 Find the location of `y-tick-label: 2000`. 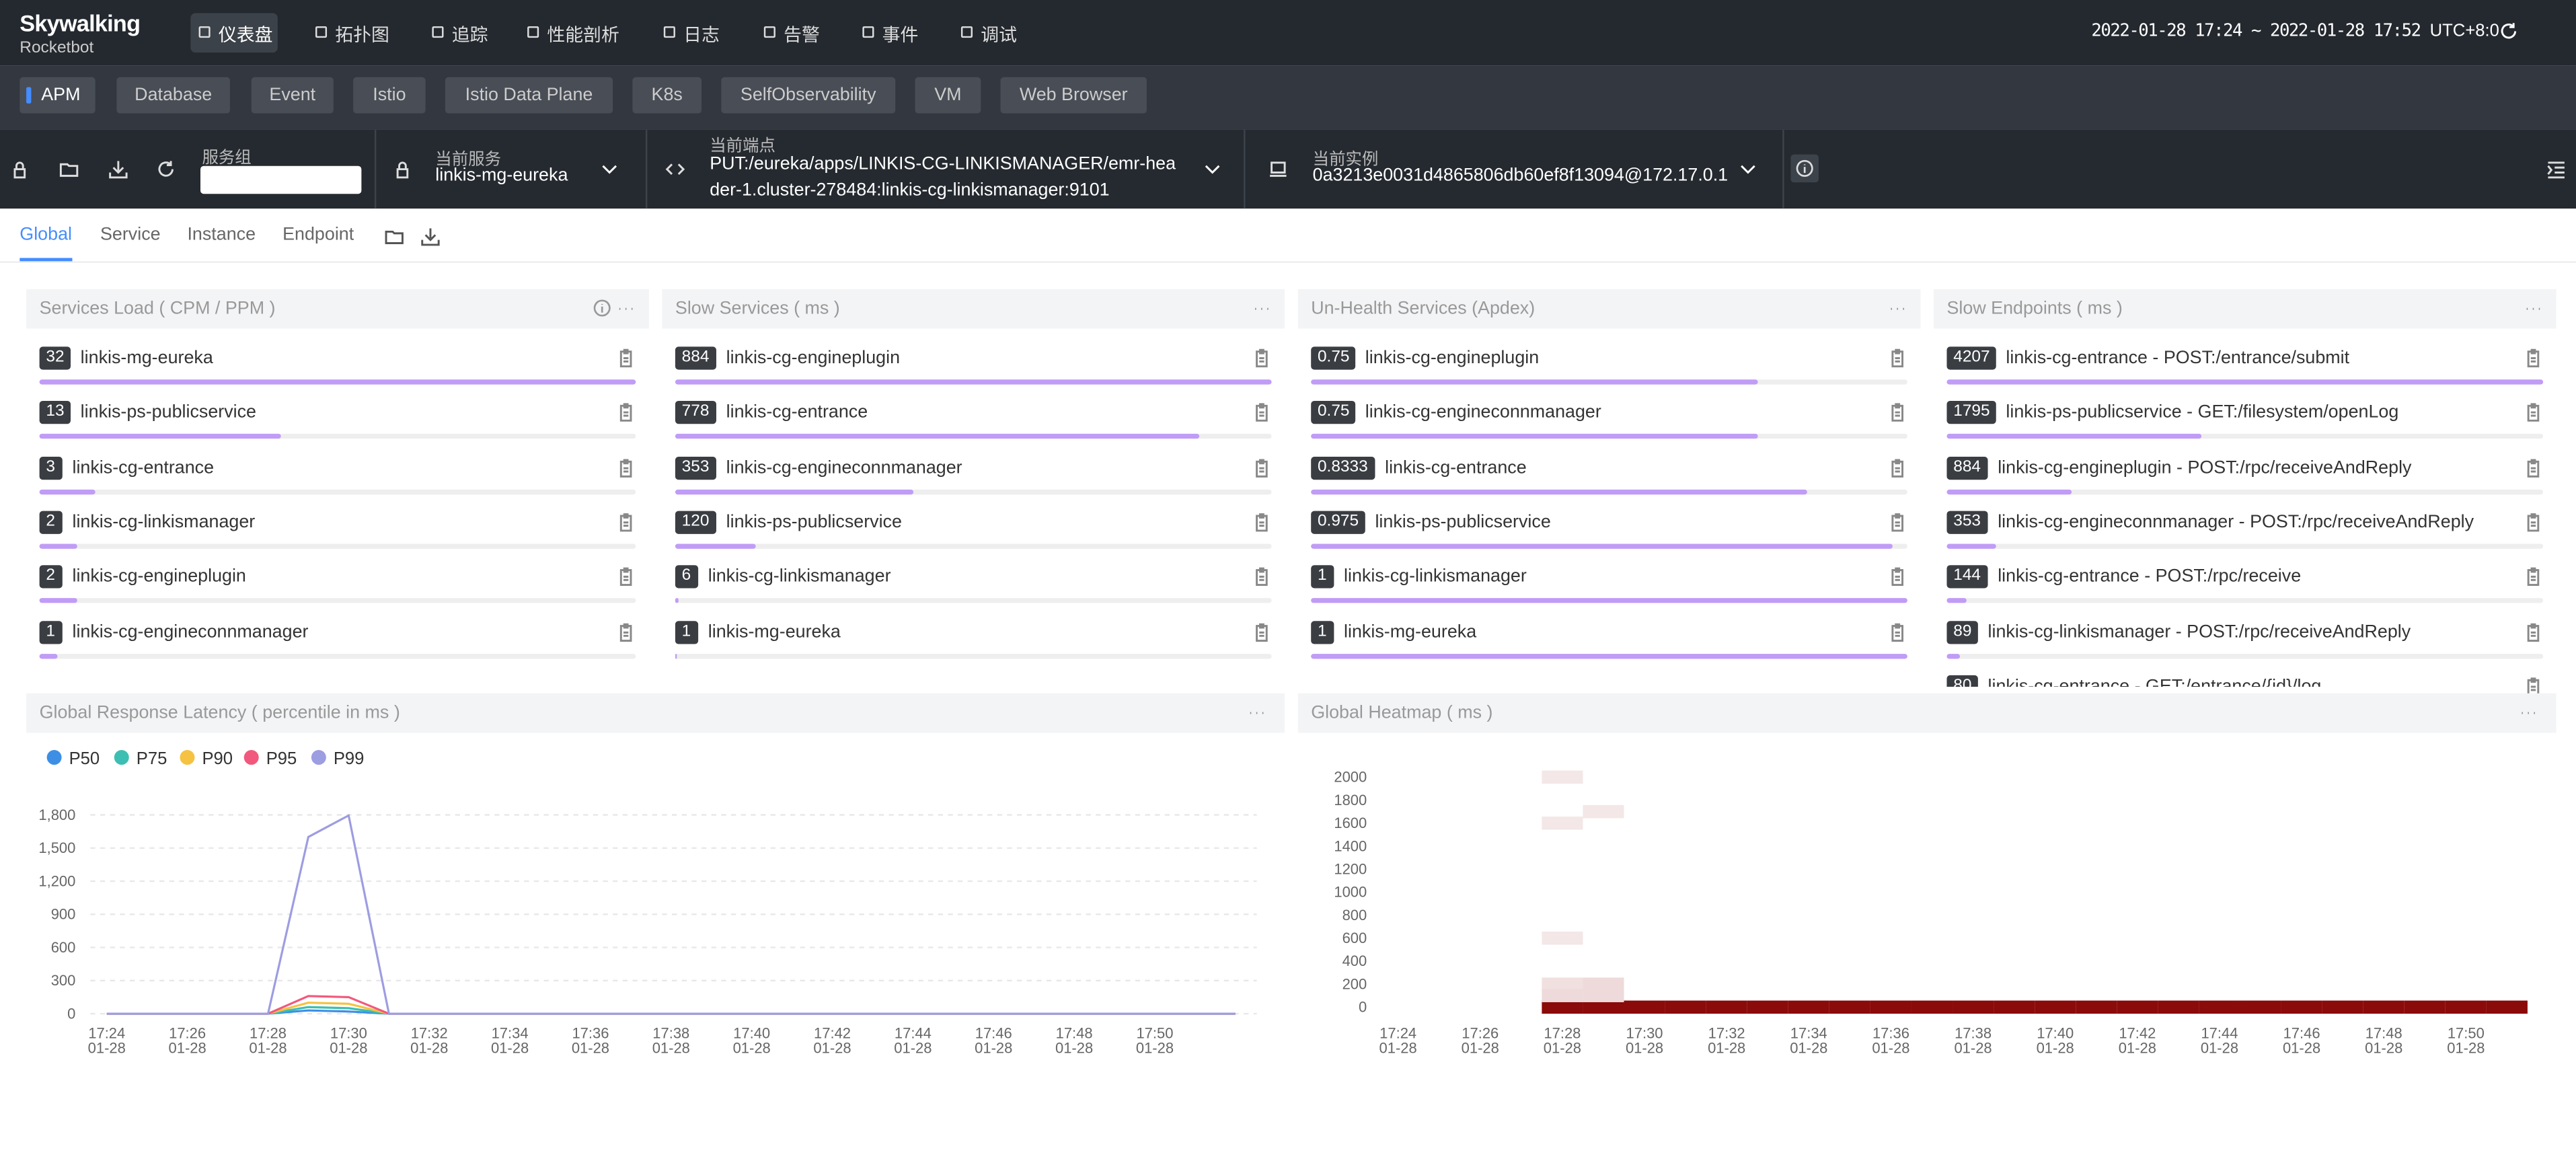

y-tick-label: 2000 is located at coordinates (1350, 777).